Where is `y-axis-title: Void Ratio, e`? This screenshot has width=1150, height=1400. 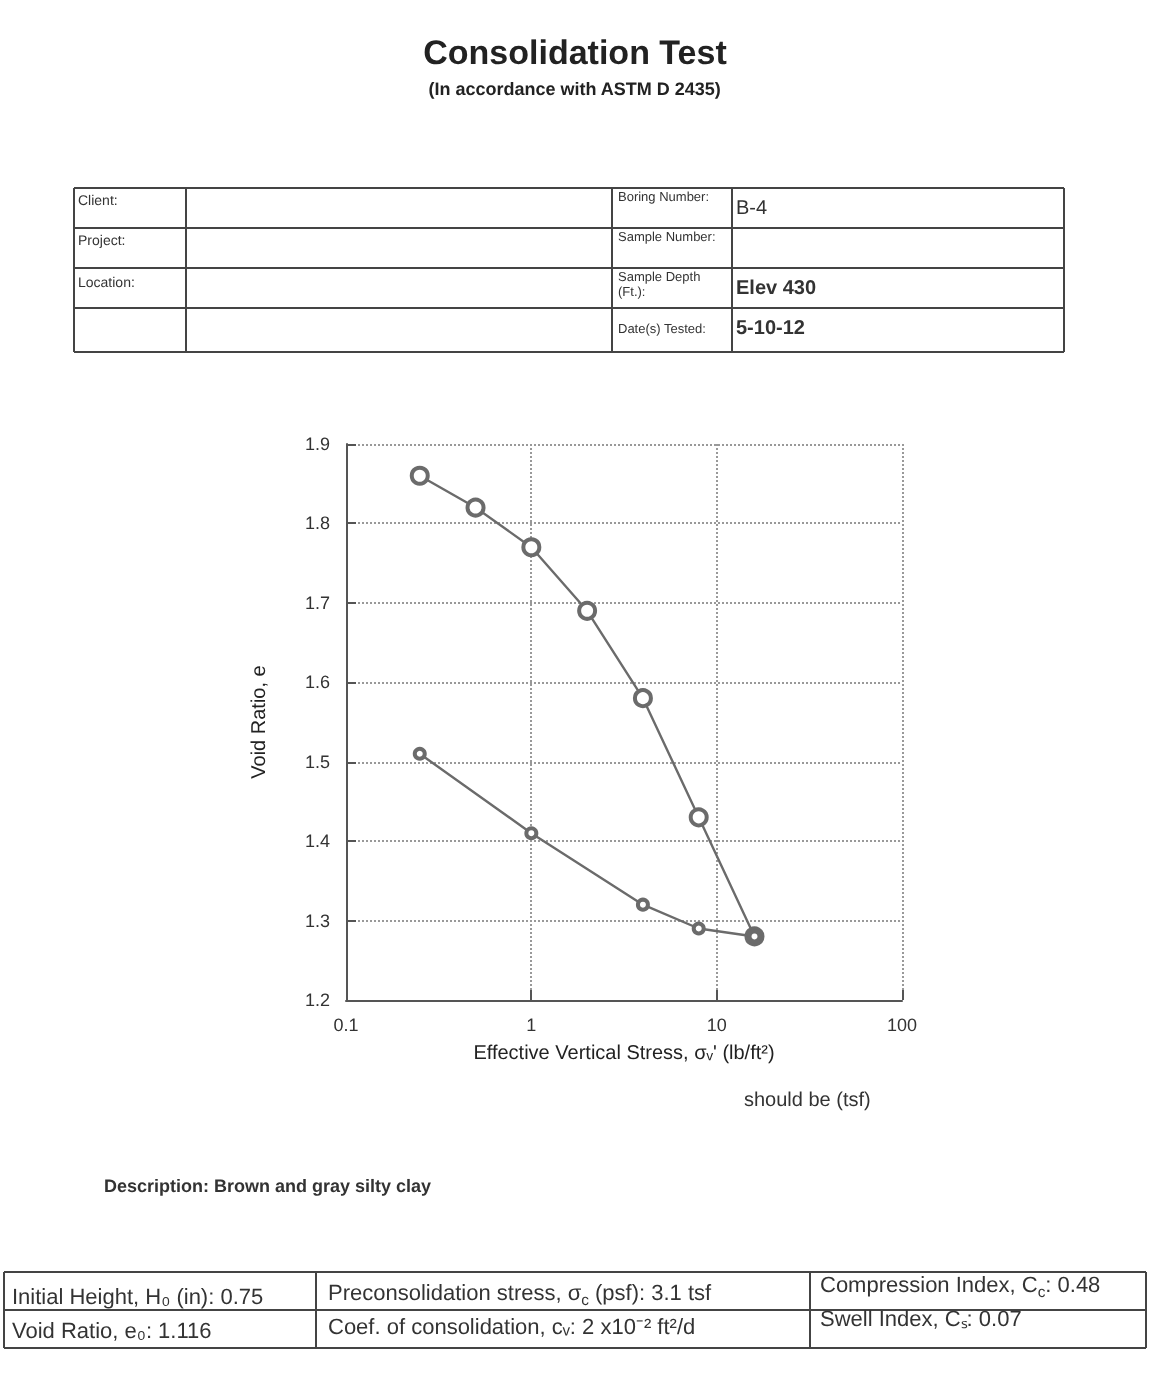 y-axis-title: Void Ratio, e is located at coordinates (260, 721).